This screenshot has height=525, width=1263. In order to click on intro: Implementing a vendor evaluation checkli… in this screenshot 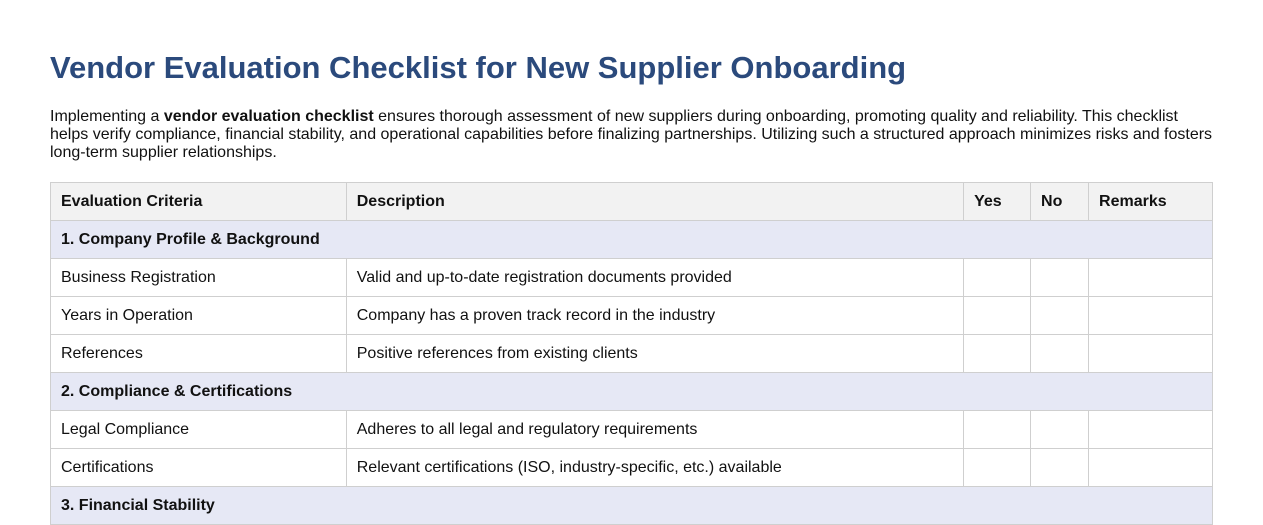, I will do `click(631, 135)`.